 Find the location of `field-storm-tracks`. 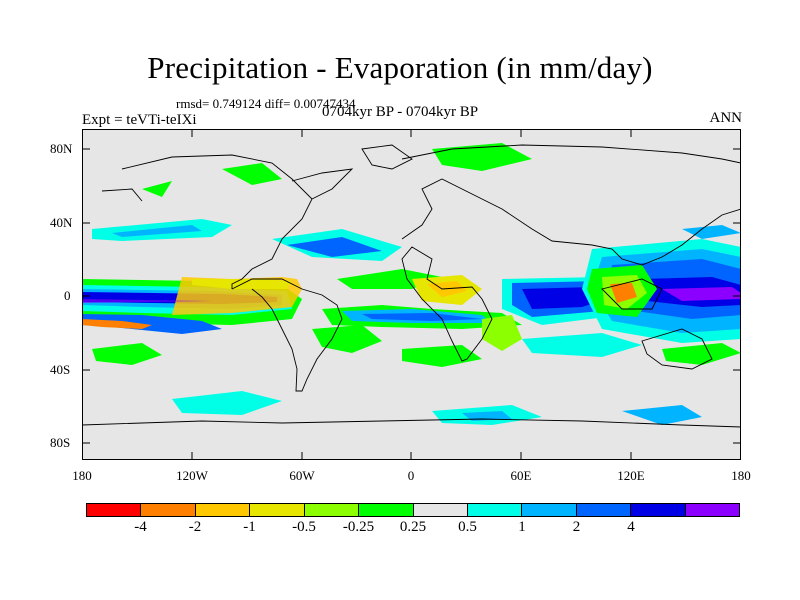

field-storm-tracks is located at coordinates (312, 216).